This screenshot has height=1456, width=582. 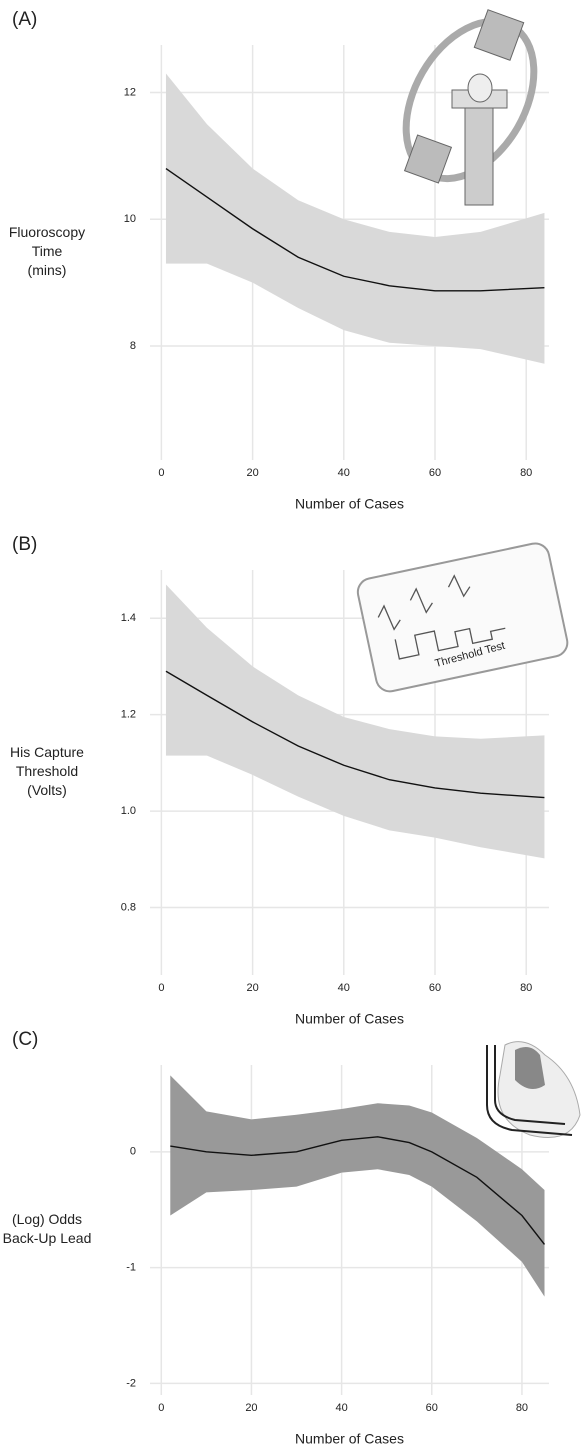 What do you see at coordinates (47, 232) in the screenshot?
I see `y-axis-label: Fluoroscopy` at bounding box center [47, 232].